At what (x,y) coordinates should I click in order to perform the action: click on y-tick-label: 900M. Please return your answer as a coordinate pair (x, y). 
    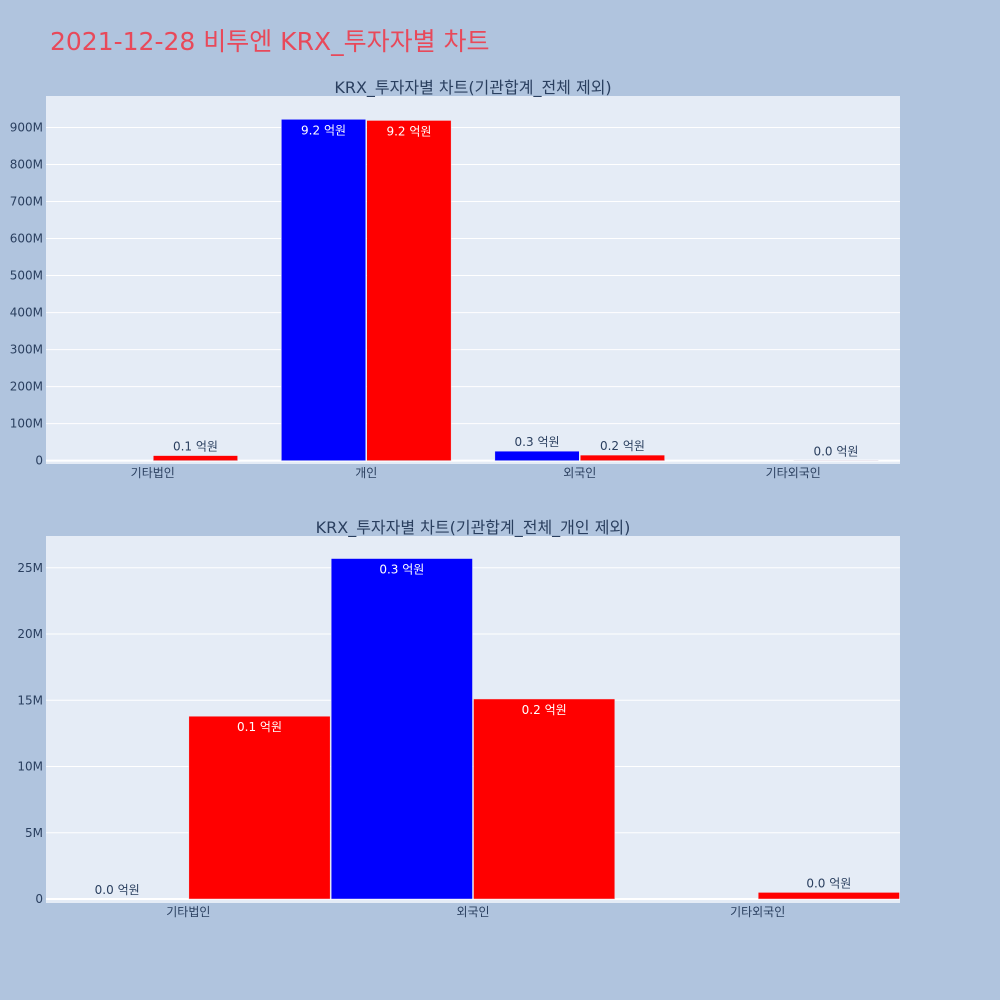
    Looking at the image, I should click on (26, 127).